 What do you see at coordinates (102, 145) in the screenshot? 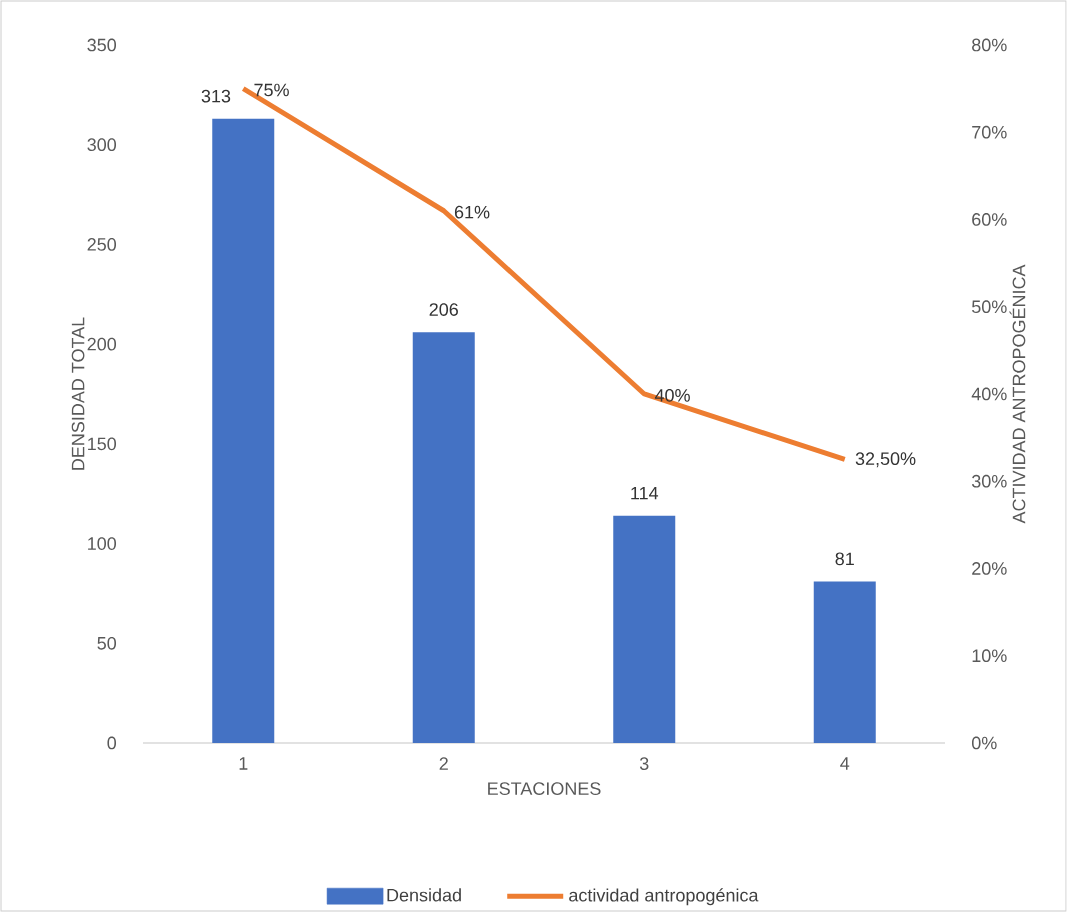
I see `y-tick-label: 300` at bounding box center [102, 145].